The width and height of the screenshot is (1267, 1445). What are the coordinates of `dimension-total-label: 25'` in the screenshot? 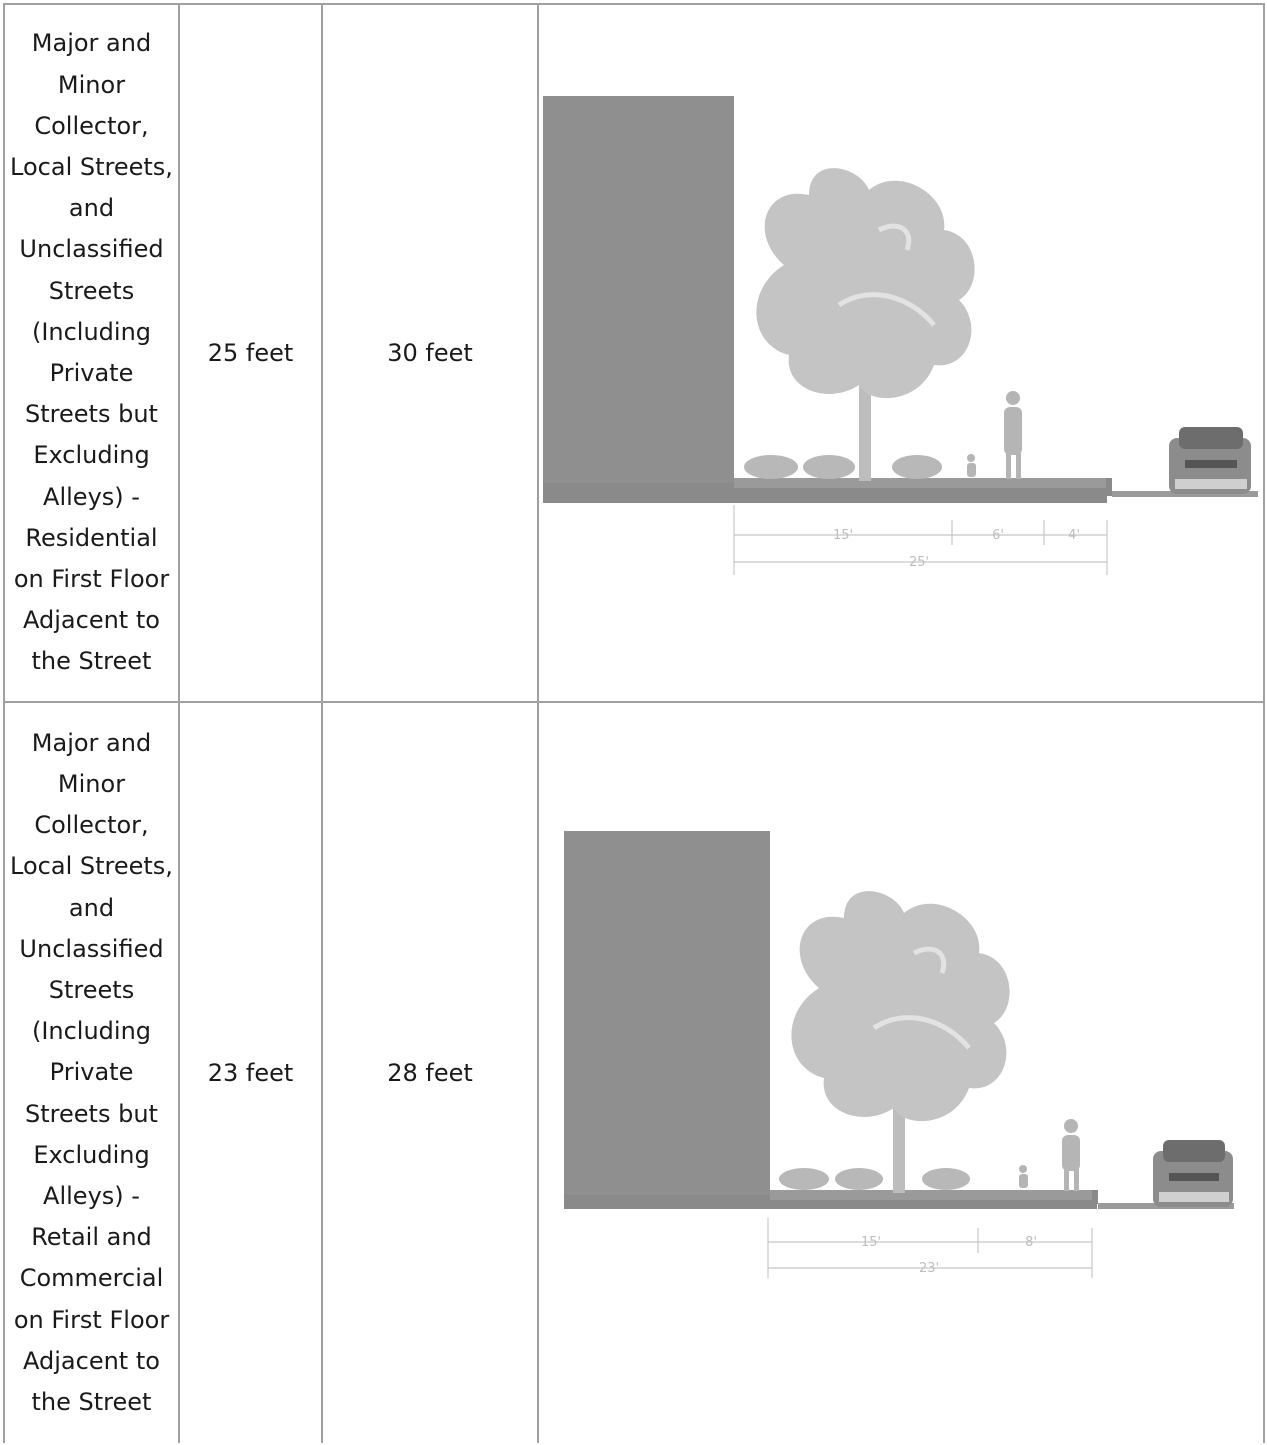 It's located at (919, 562).